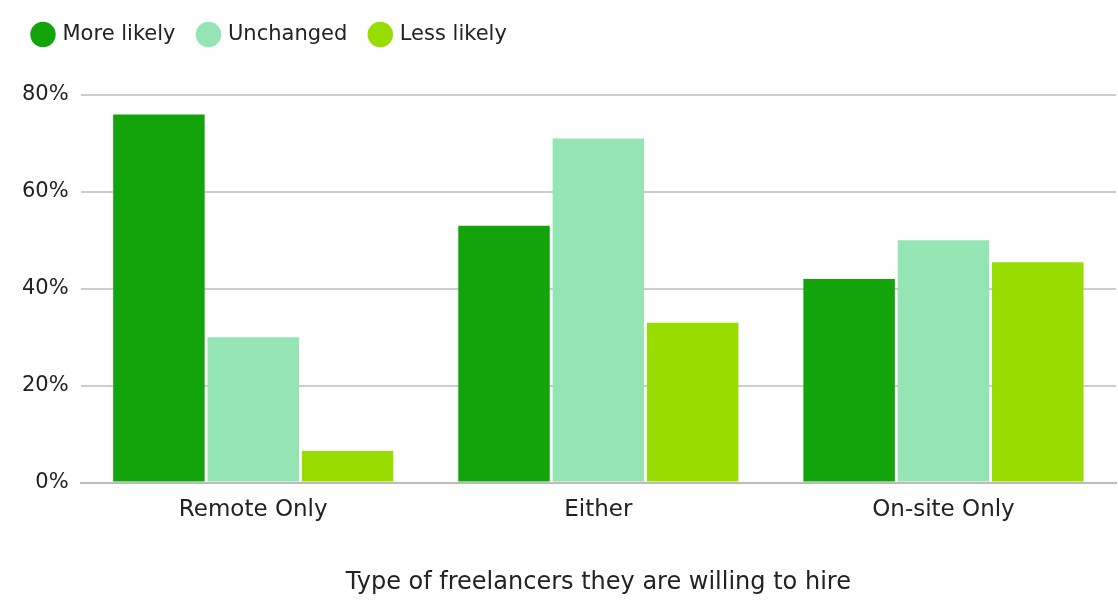  Describe the element at coordinates (45, 190) in the screenshot. I see `y-tick-label: 60%` at that location.